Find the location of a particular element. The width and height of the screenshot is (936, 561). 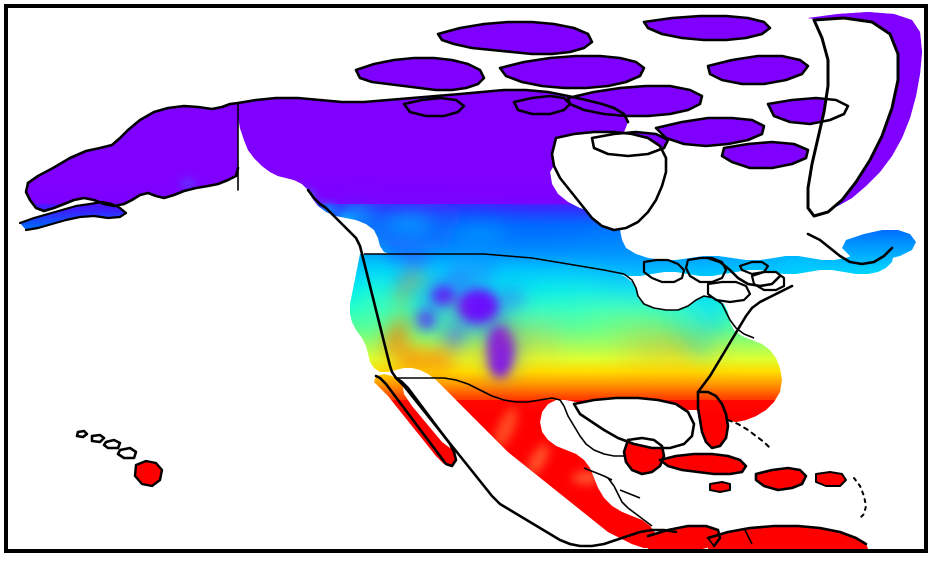

canada-cyan-accents is located at coordinates (582, 240).